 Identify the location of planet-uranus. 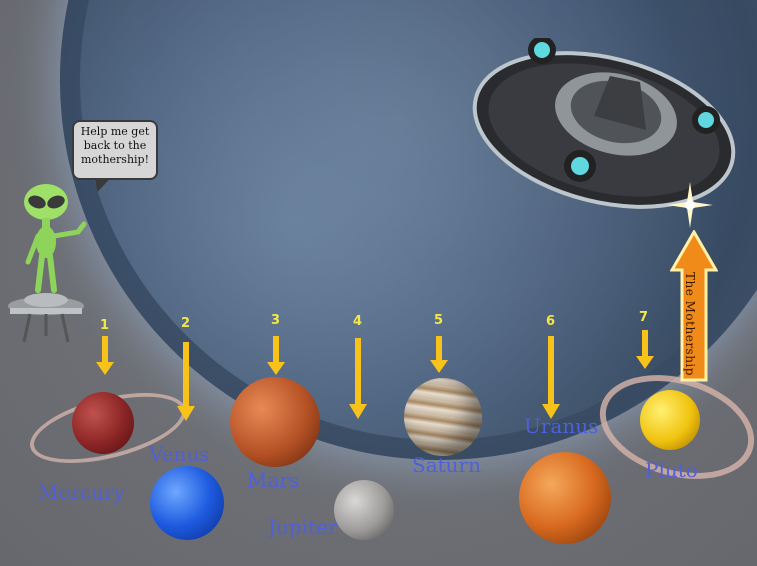
(565, 498).